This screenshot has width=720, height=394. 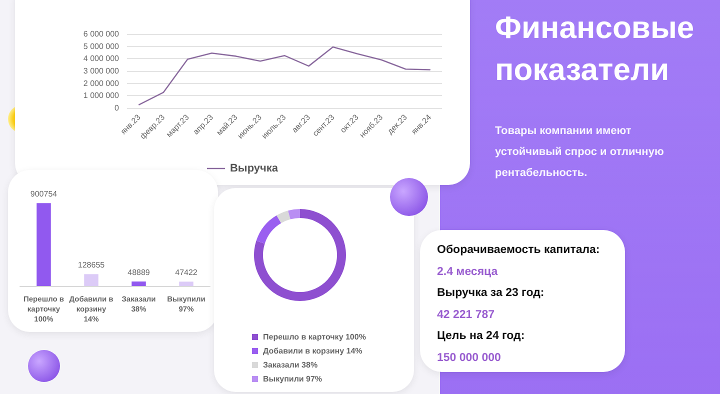 I want to click on text: Оборачиваемость капитала:, so click(x=519, y=250).